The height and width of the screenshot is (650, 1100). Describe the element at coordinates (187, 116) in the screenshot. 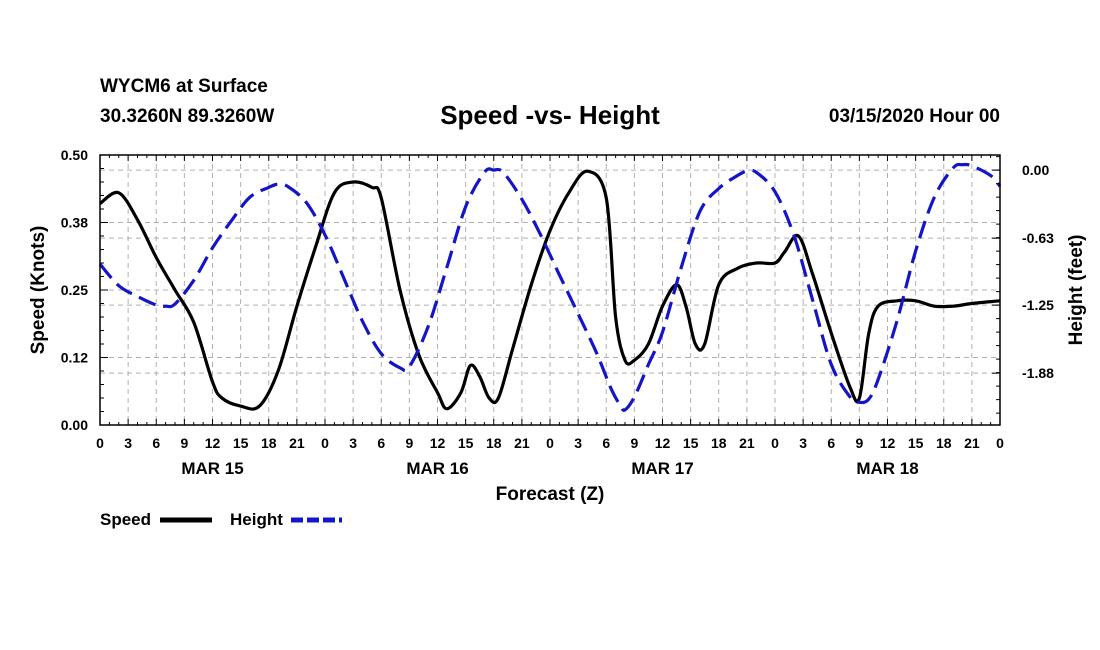

I see `coordinates-label: 30.3260N 89.3260W` at that location.